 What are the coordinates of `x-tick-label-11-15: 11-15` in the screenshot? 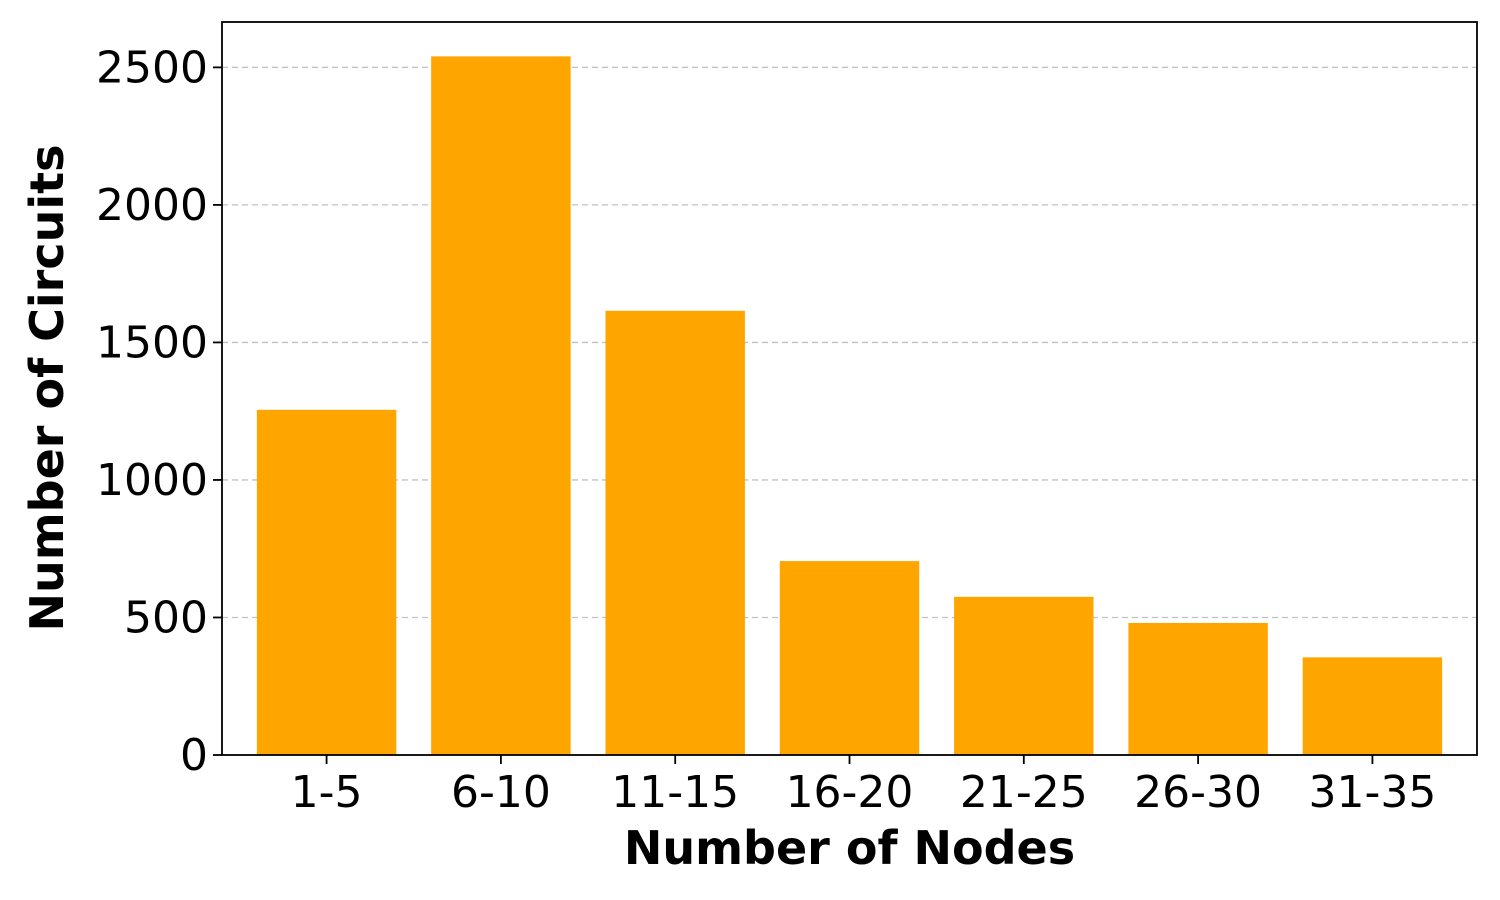 It's located at (675, 792).